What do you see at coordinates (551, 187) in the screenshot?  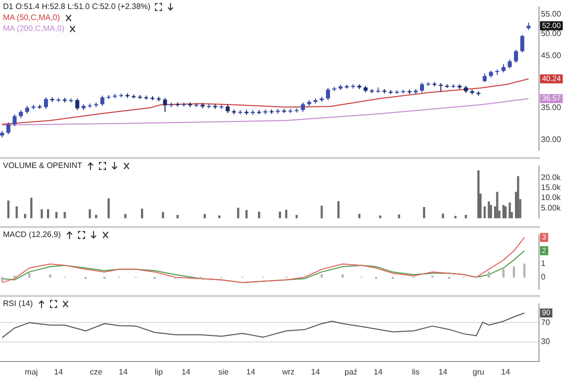 I see `y-tick-label: 15.0k` at bounding box center [551, 187].